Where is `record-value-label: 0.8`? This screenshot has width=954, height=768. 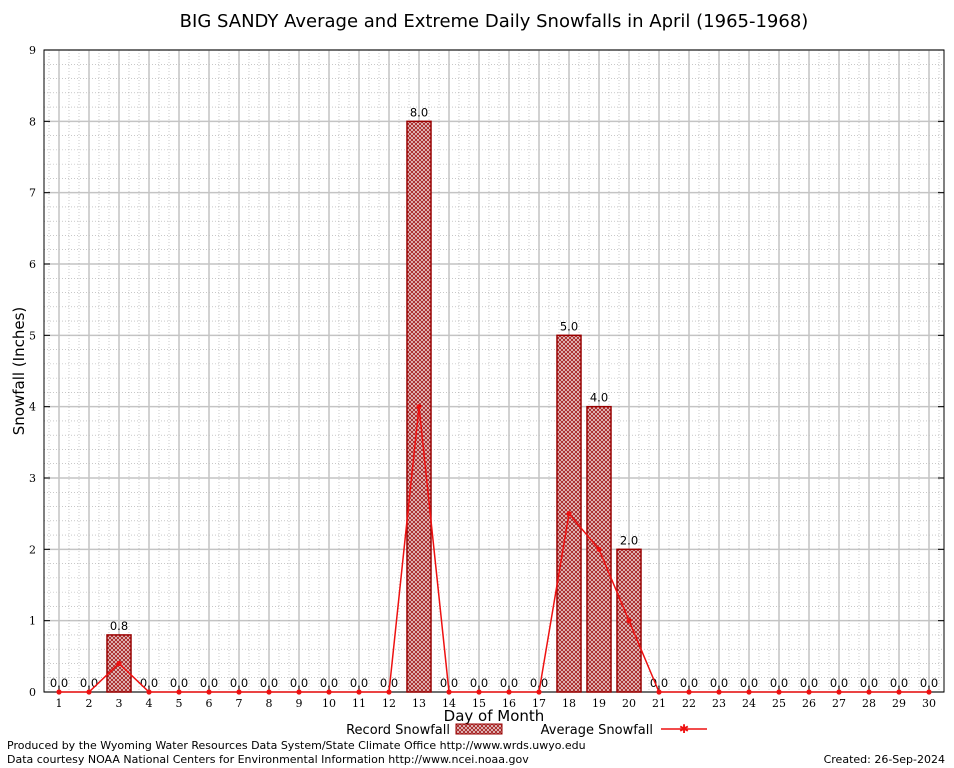 record-value-label: 0.8 is located at coordinates (119, 626).